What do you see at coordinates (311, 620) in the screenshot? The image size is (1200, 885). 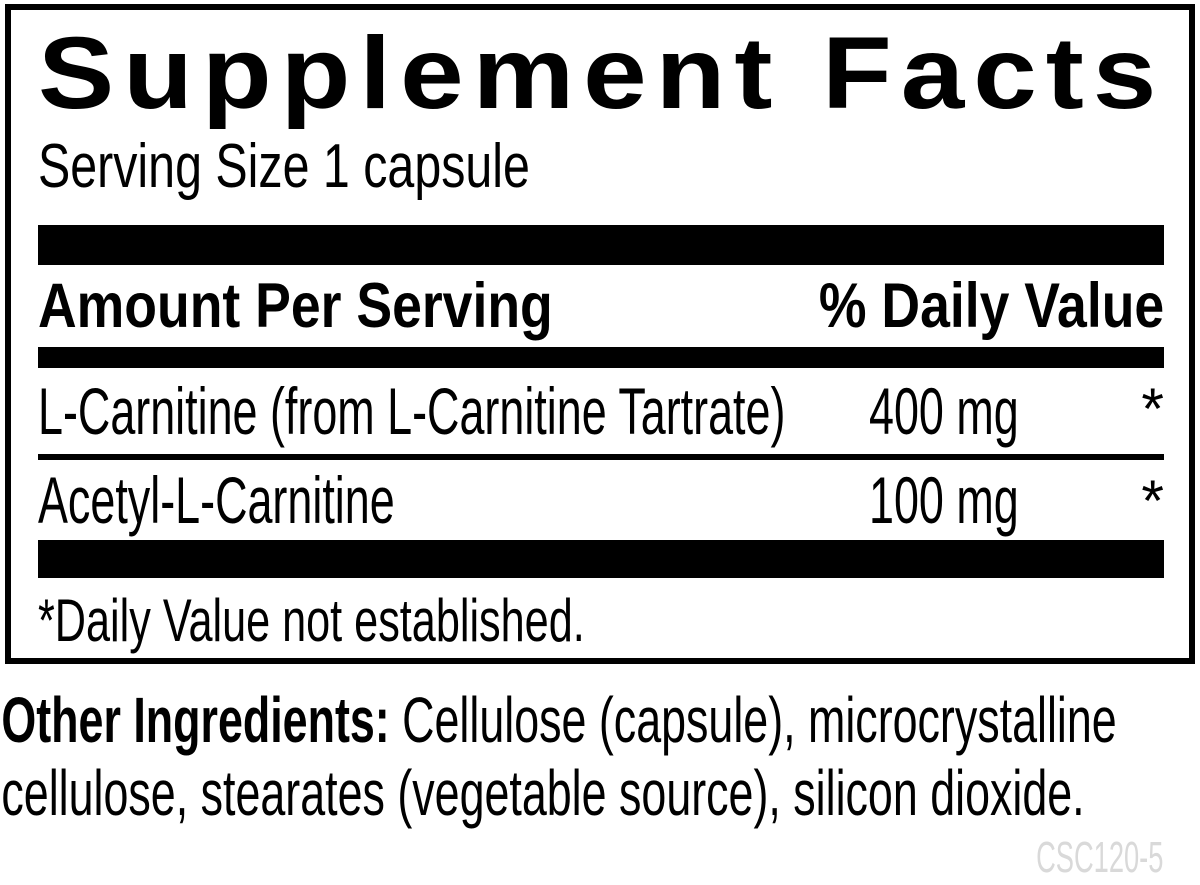 I see `footnote-text: *Daily Value not established.` at bounding box center [311, 620].